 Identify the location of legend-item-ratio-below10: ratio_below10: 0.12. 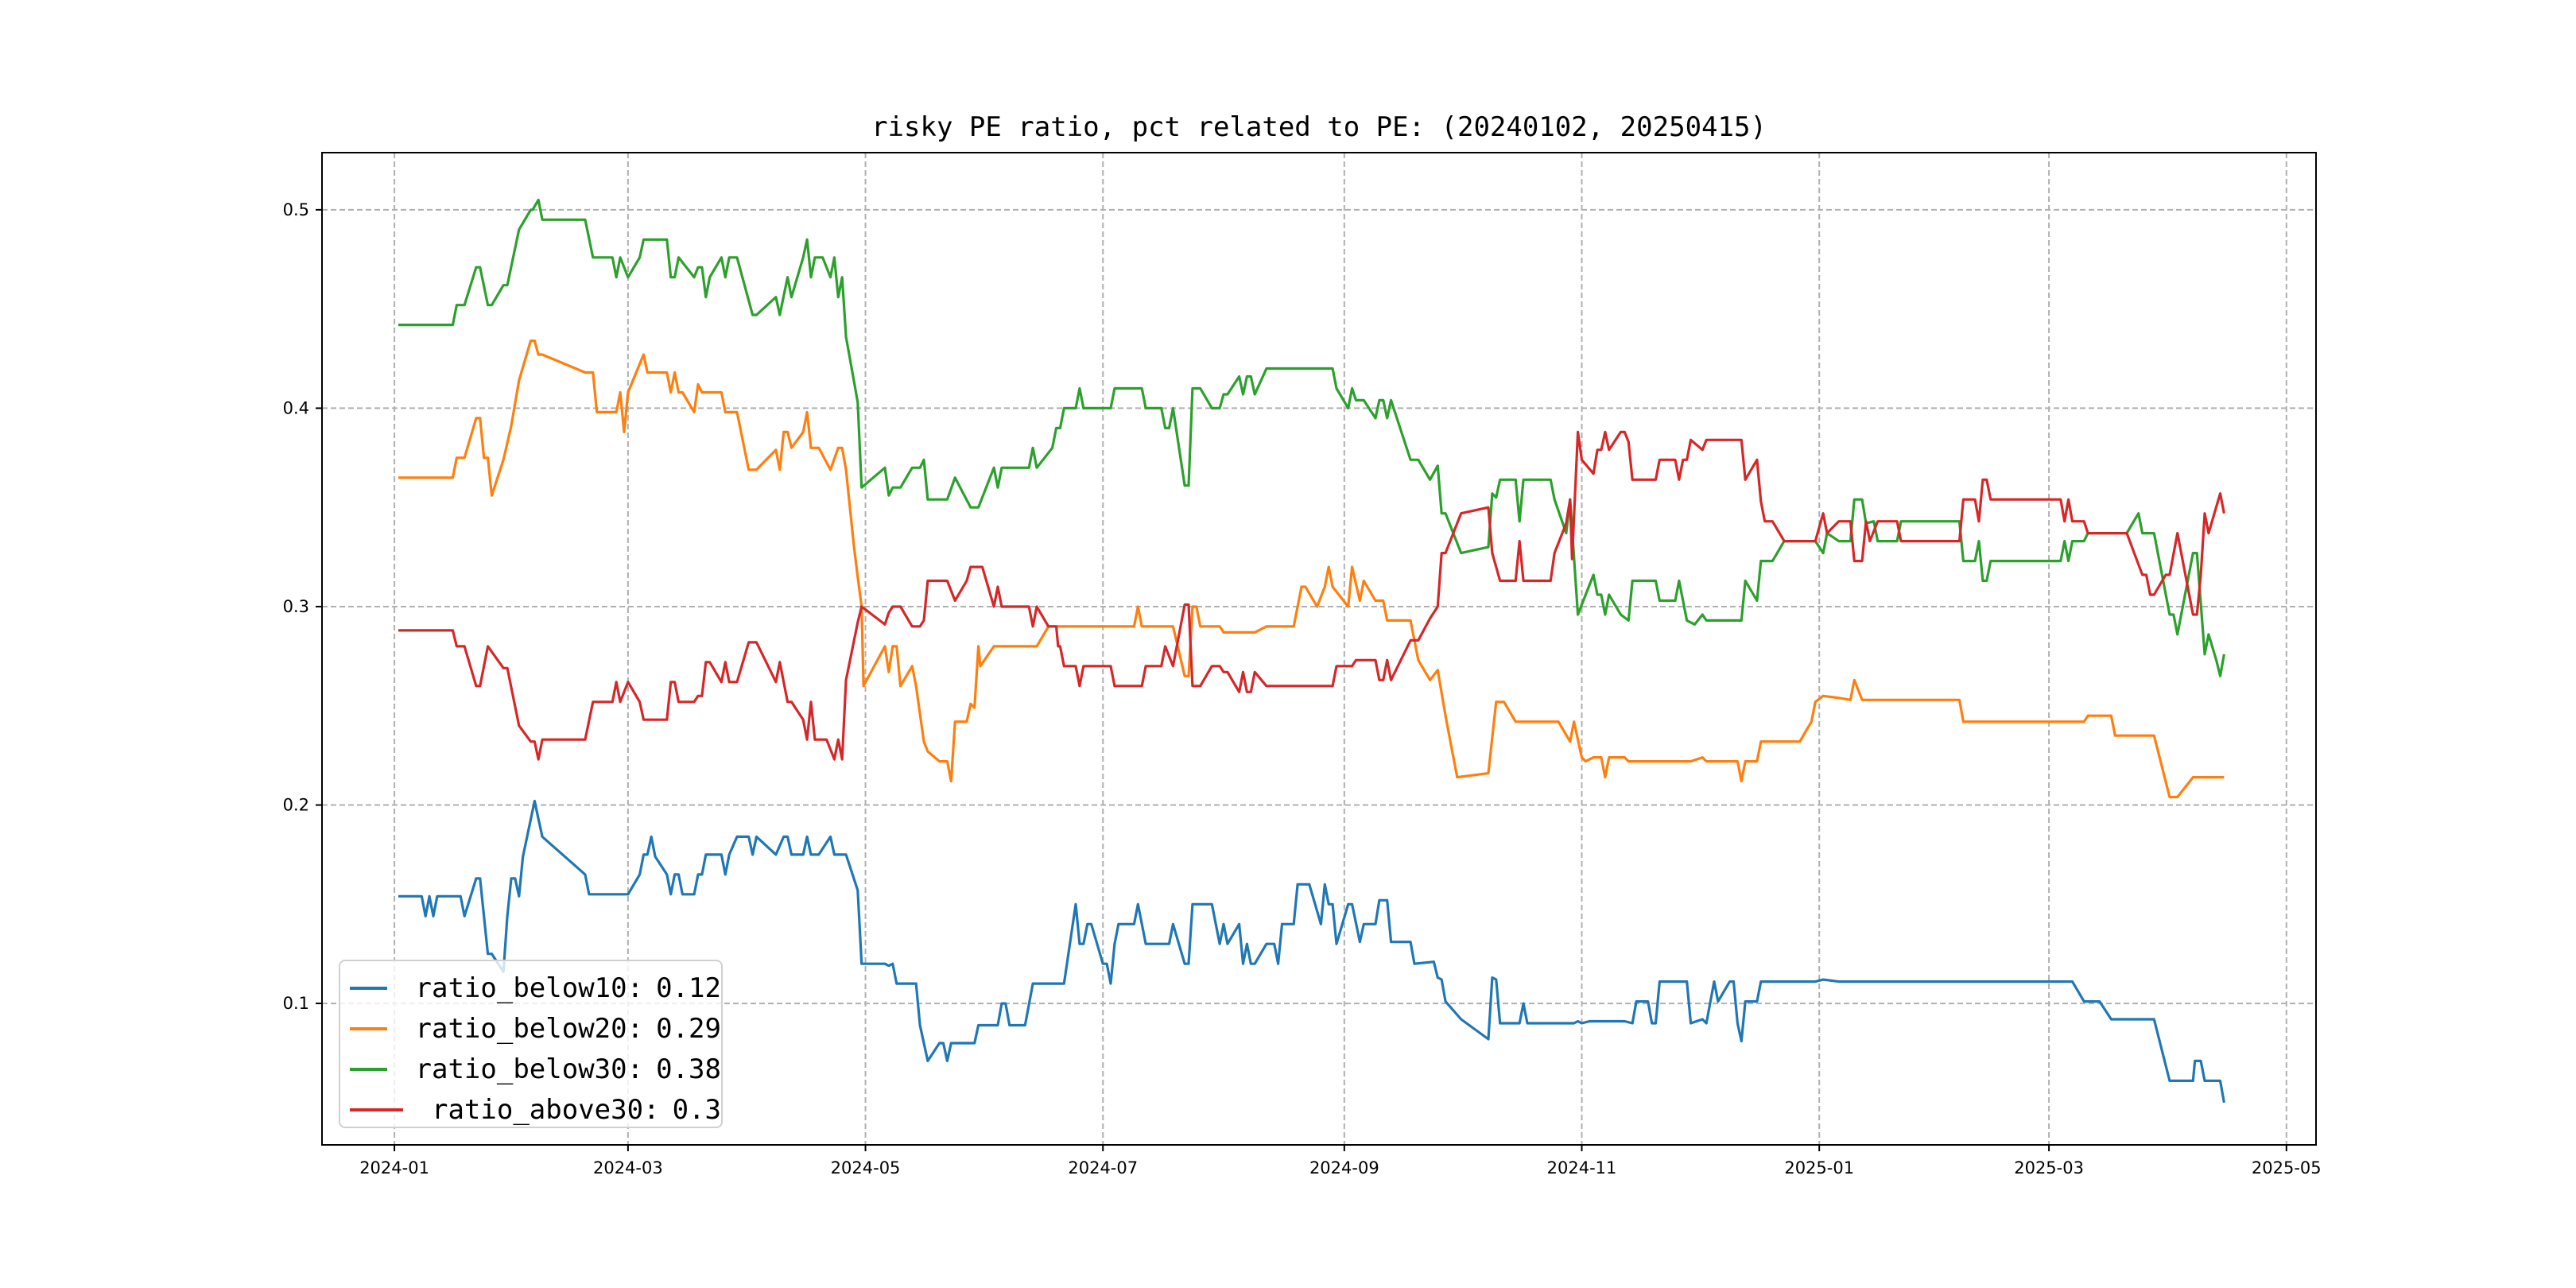
(530, 988).